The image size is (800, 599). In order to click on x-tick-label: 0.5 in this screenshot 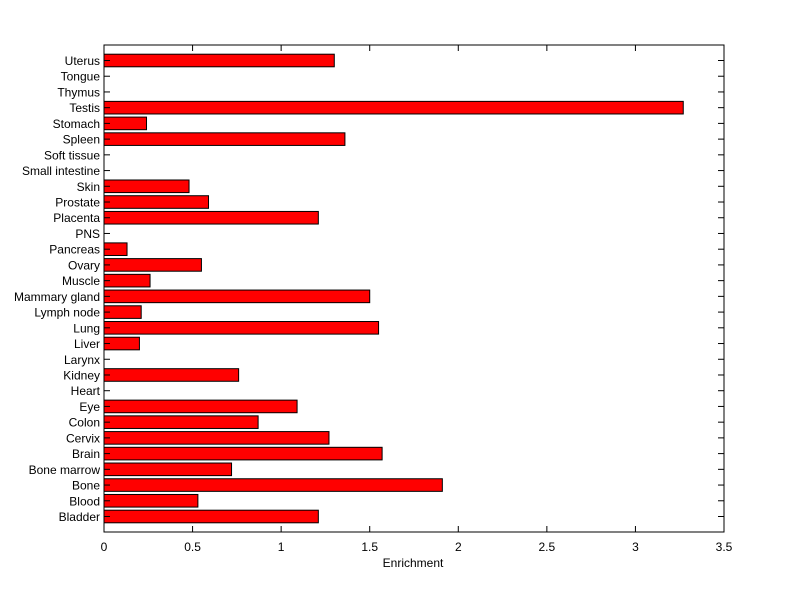, I will do `click(192, 547)`.